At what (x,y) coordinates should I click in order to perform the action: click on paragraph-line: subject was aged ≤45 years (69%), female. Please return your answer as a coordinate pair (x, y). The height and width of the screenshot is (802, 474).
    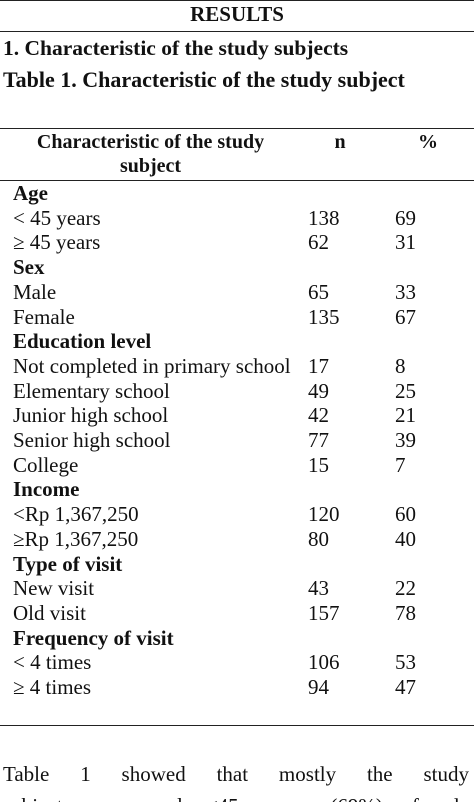
    Looking at the image, I should click on (236, 796).